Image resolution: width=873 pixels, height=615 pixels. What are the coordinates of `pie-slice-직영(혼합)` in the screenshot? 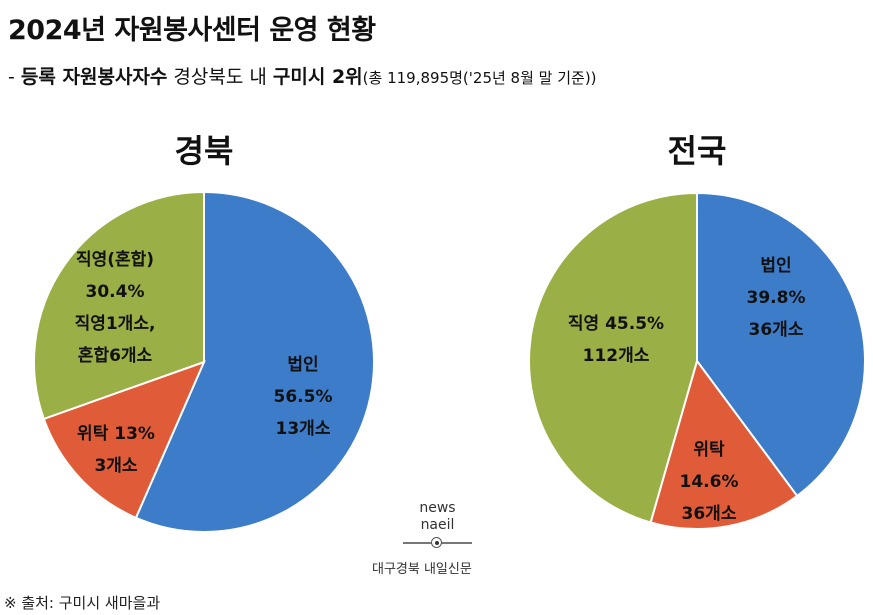 It's located at (119, 305).